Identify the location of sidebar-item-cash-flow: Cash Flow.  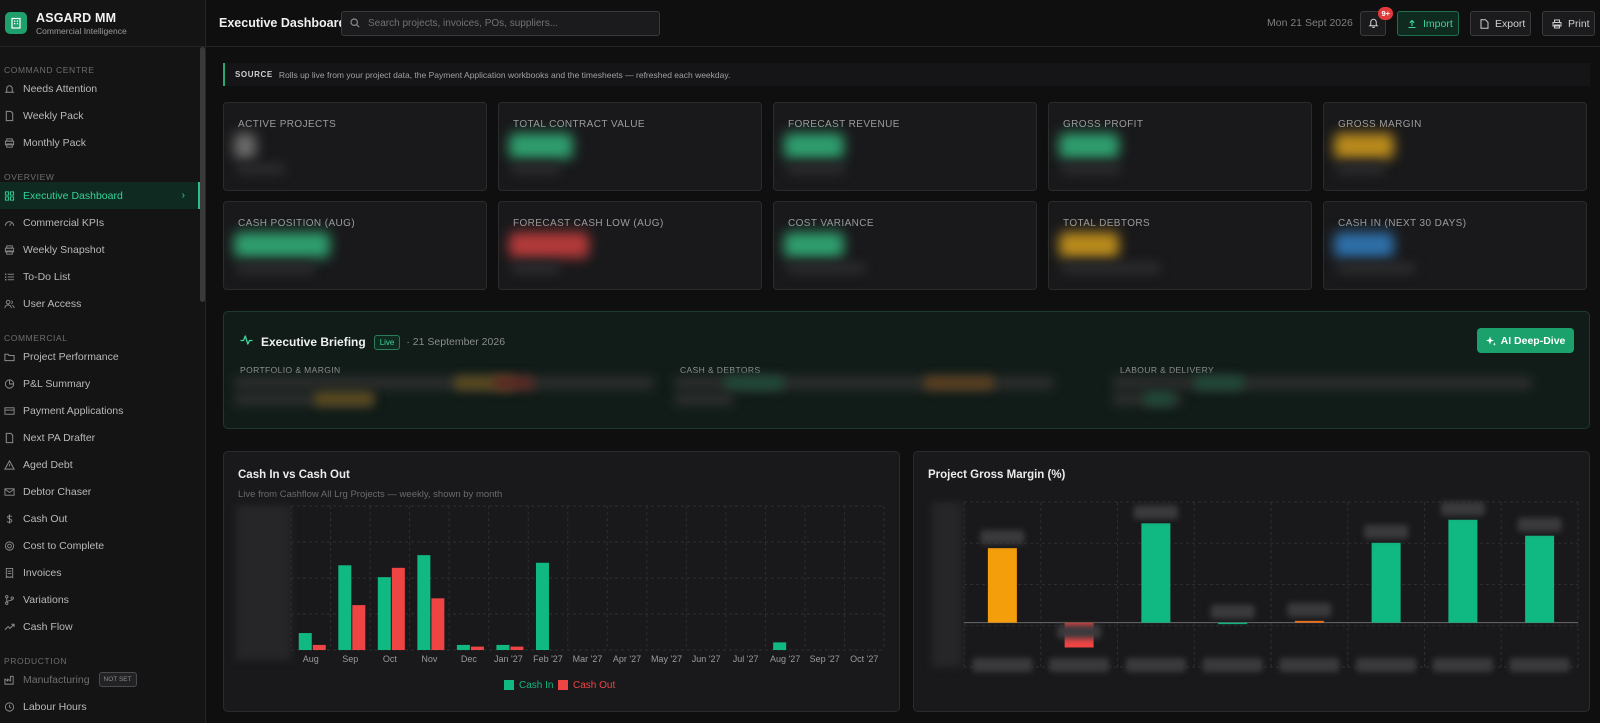
(102, 626).